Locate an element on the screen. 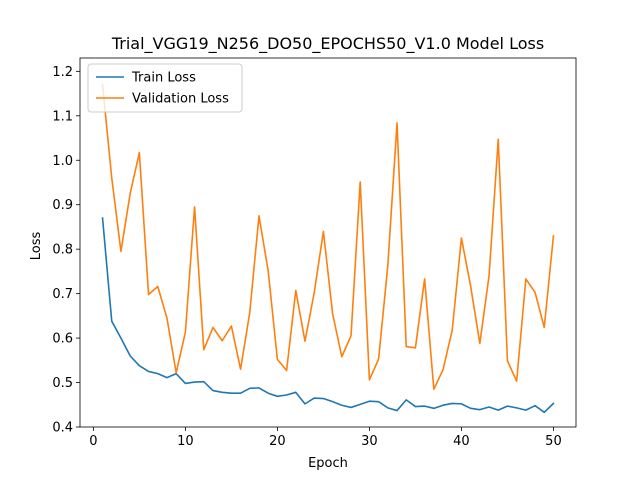 The image size is (640, 480). y-tick-label: 1.0 is located at coordinates (62, 161).